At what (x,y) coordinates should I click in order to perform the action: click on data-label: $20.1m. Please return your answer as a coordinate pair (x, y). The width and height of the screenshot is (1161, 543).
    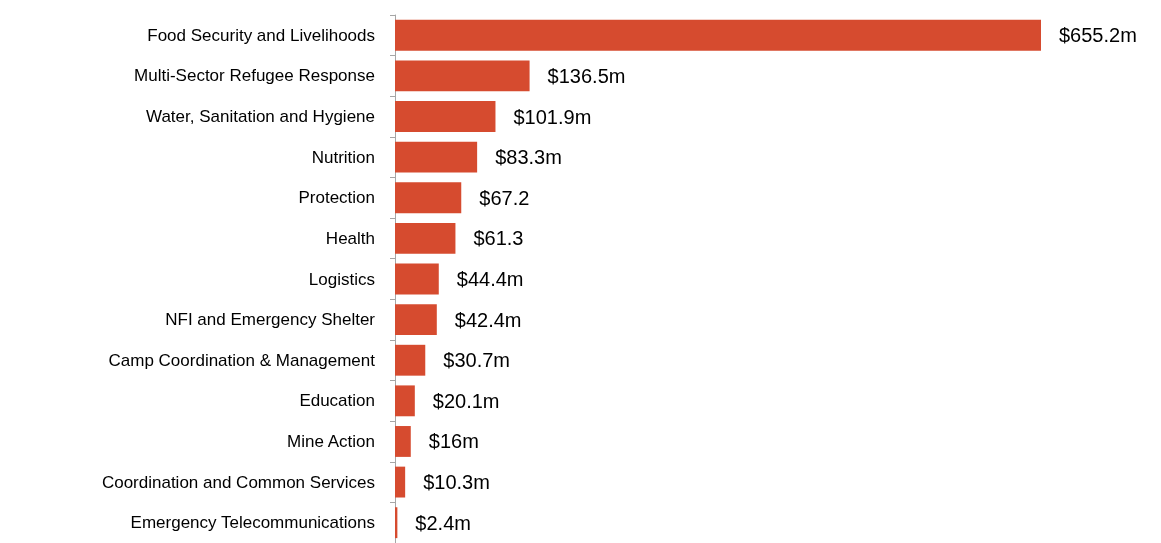
    Looking at the image, I should click on (466, 400).